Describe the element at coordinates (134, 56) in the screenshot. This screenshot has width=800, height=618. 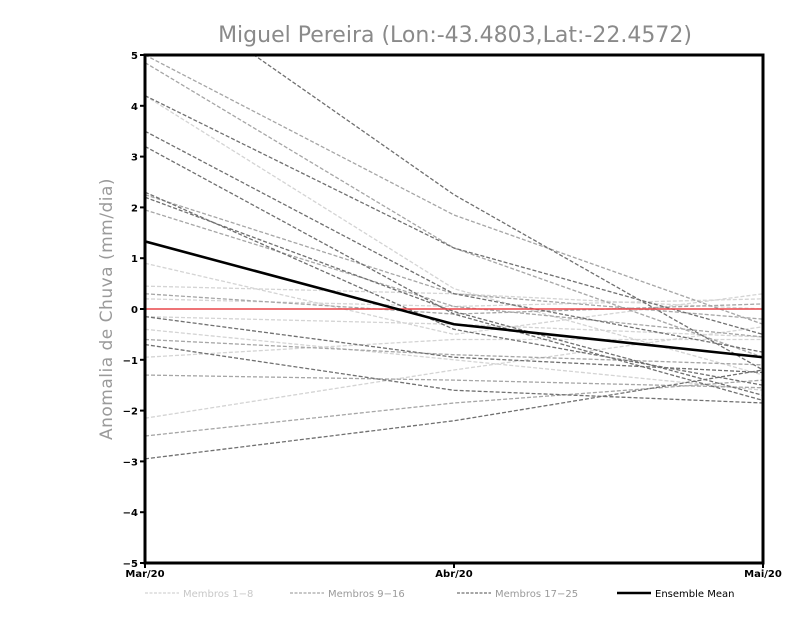
I see `y-tick-label: 5` at that location.